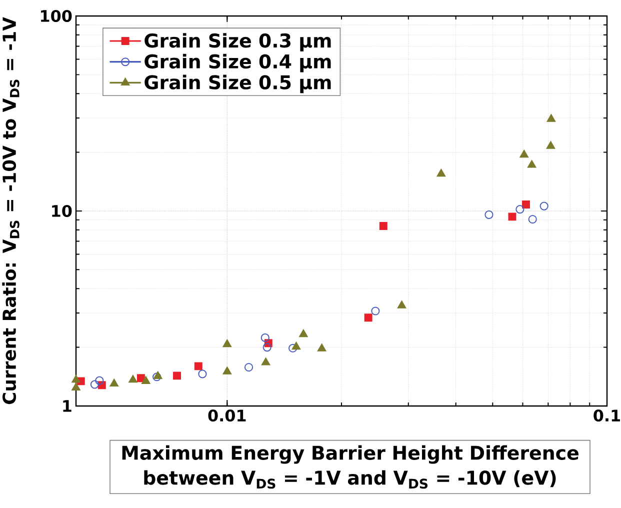 Image resolution: width=621 pixels, height=508 pixels. Describe the element at coordinates (11, 210) in the screenshot. I see `y-axis-title: Current Ratio: V$_{DS}$ = -10V to V$_{DS}$ = -1V` at that location.